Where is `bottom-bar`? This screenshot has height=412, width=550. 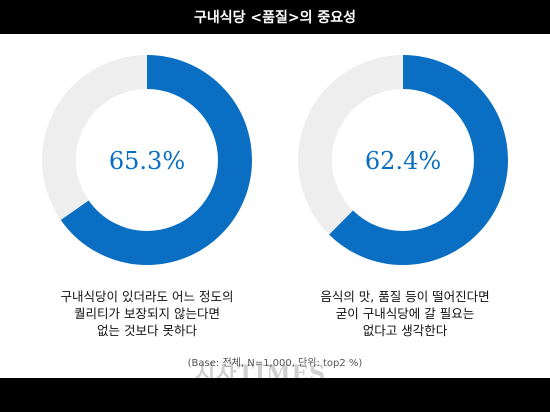 bottom-bar is located at coordinates (275, 395).